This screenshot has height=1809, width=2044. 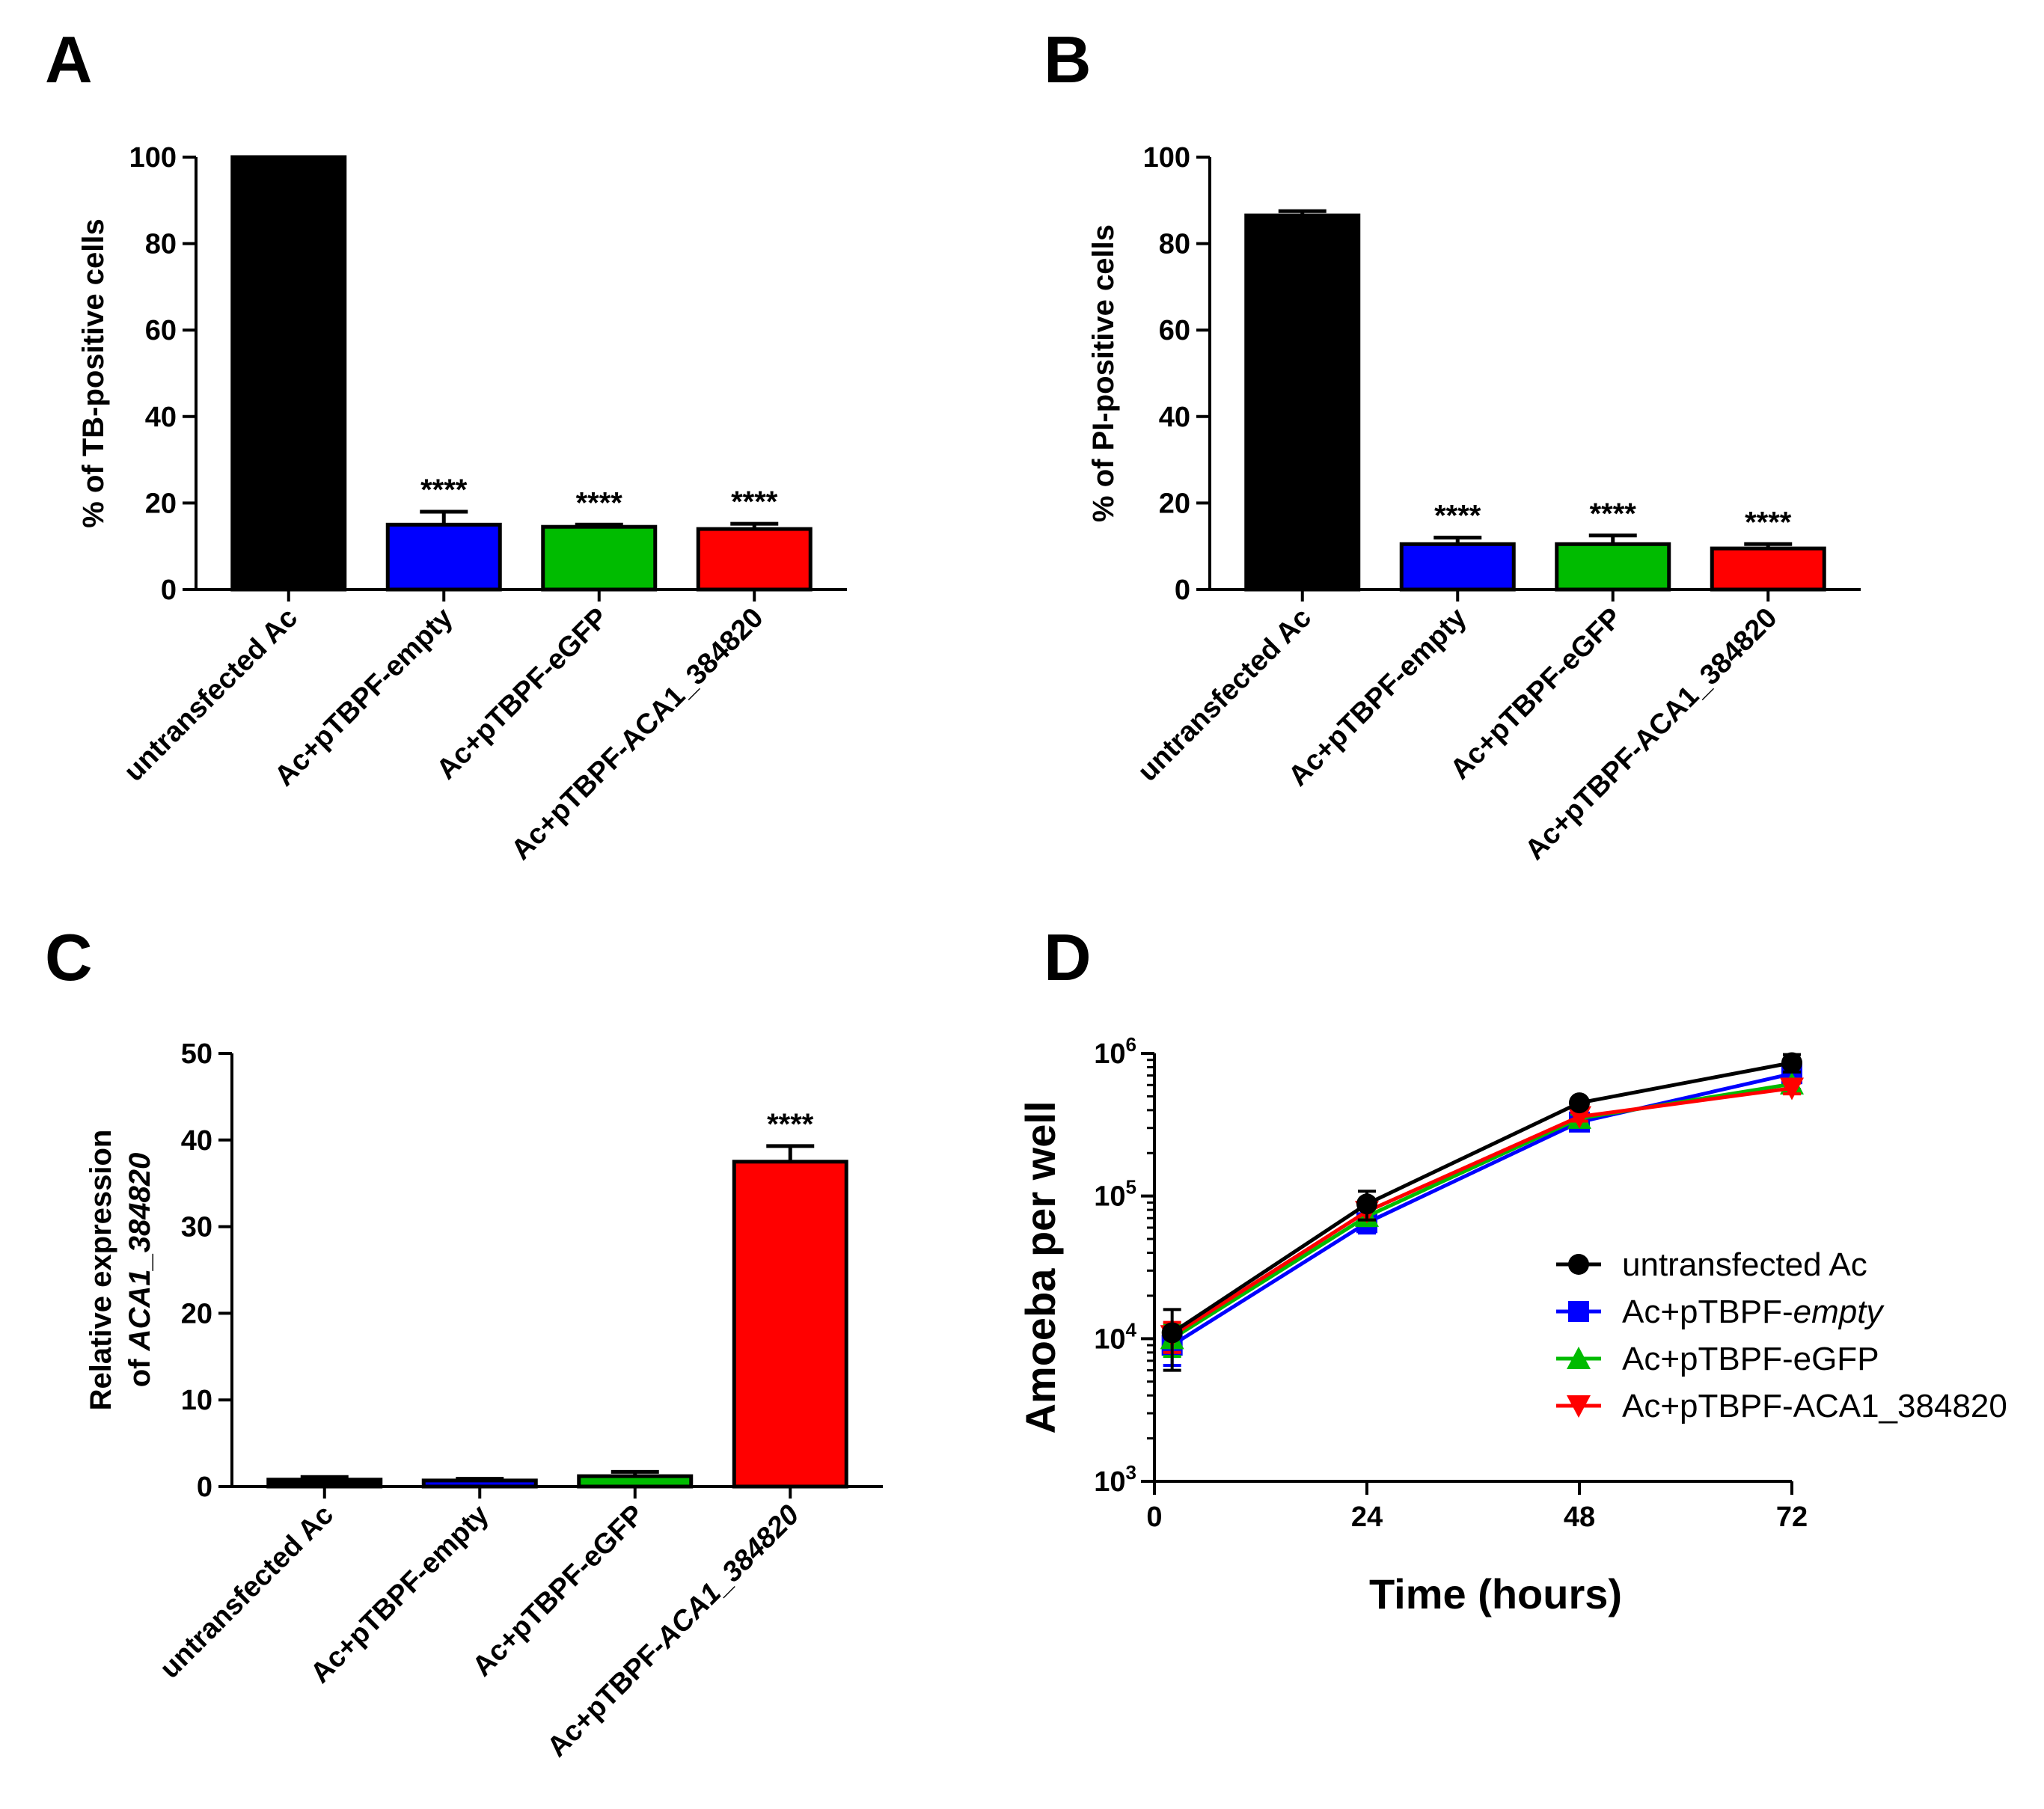 What do you see at coordinates (1154, 1517) in the screenshot?
I see `x-tick-label: 0` at bounding box center [1154, 1517].